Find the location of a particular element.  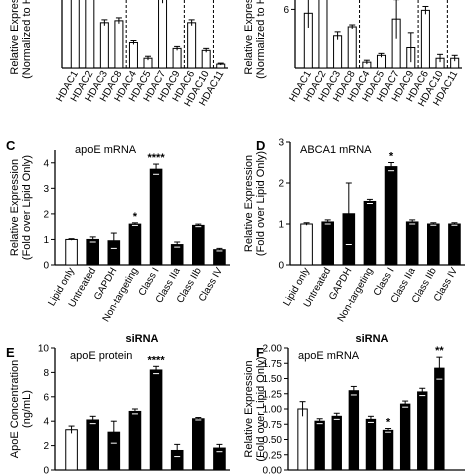

panel-title: apoE protein is located at coordinates (101, 356).